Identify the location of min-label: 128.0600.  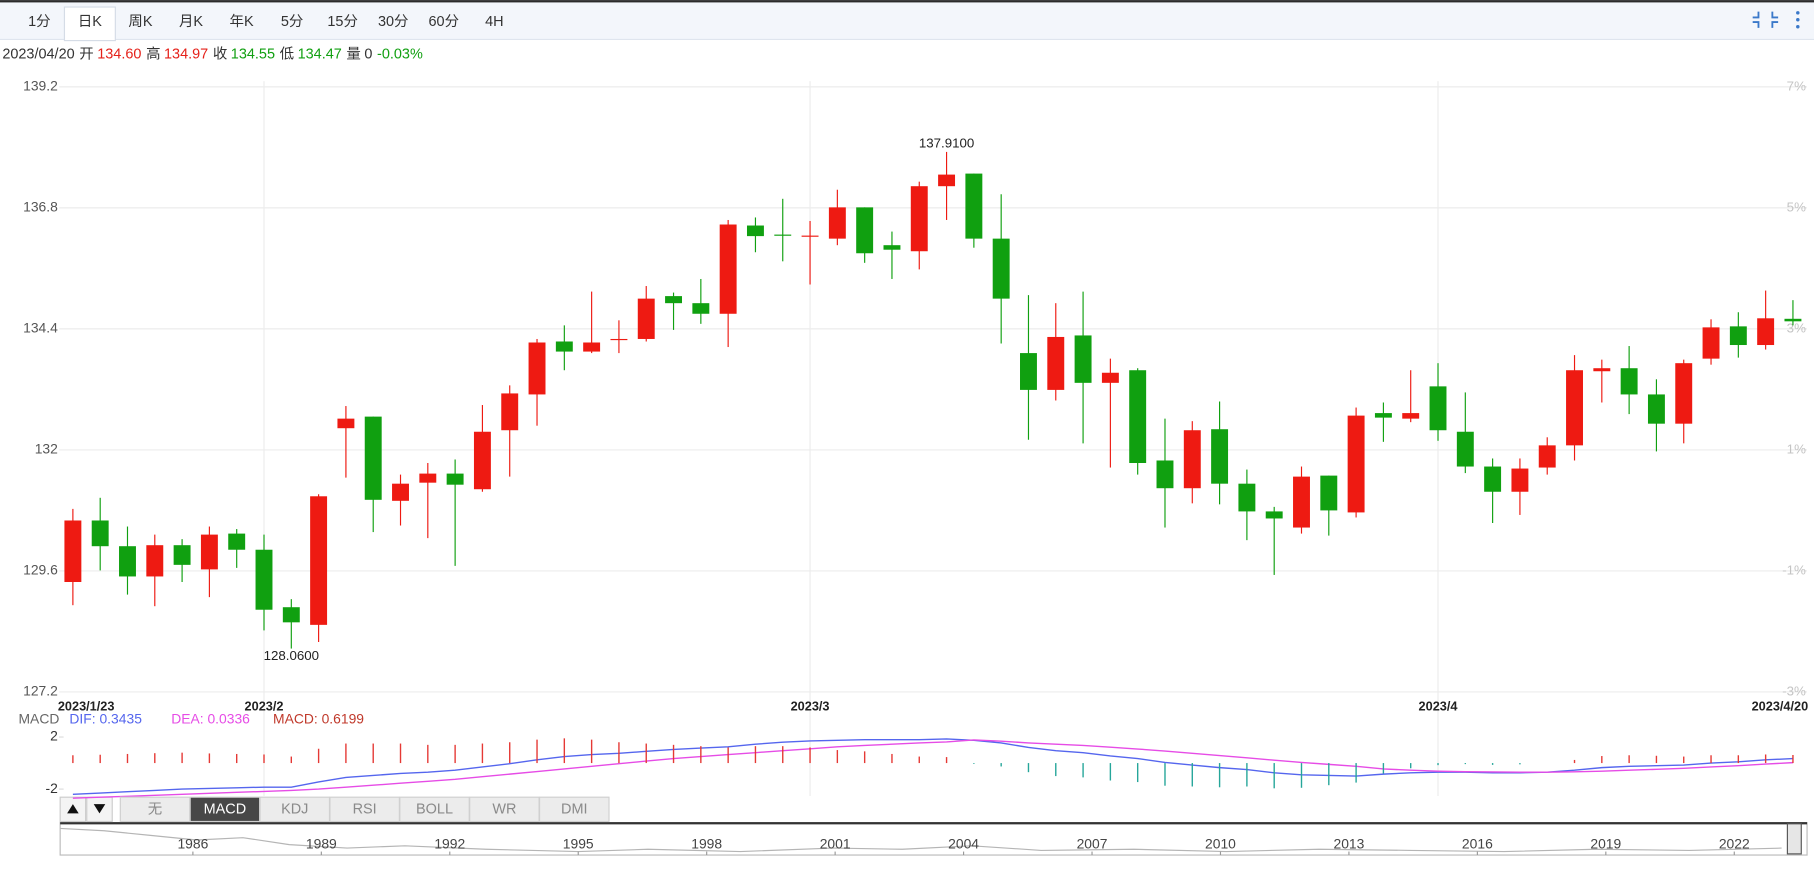
(291, 655).